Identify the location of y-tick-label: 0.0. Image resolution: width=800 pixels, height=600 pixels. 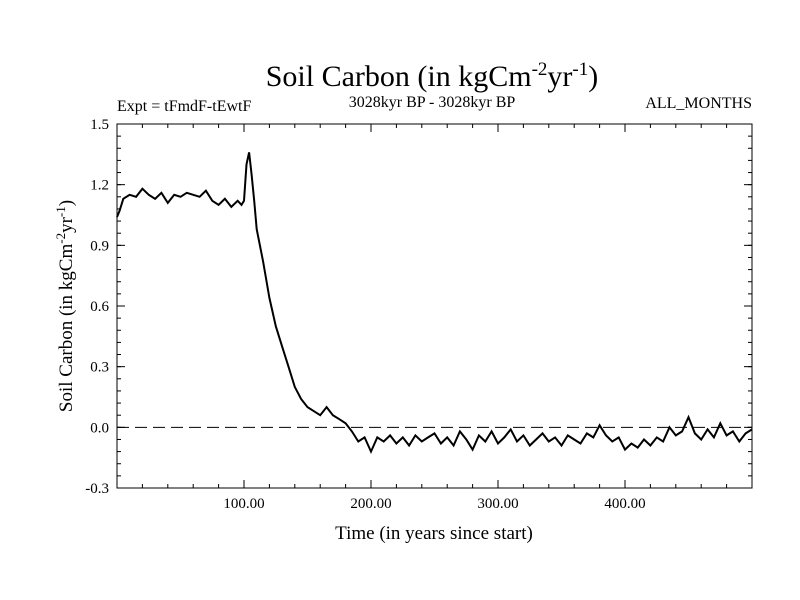
(99, 428).